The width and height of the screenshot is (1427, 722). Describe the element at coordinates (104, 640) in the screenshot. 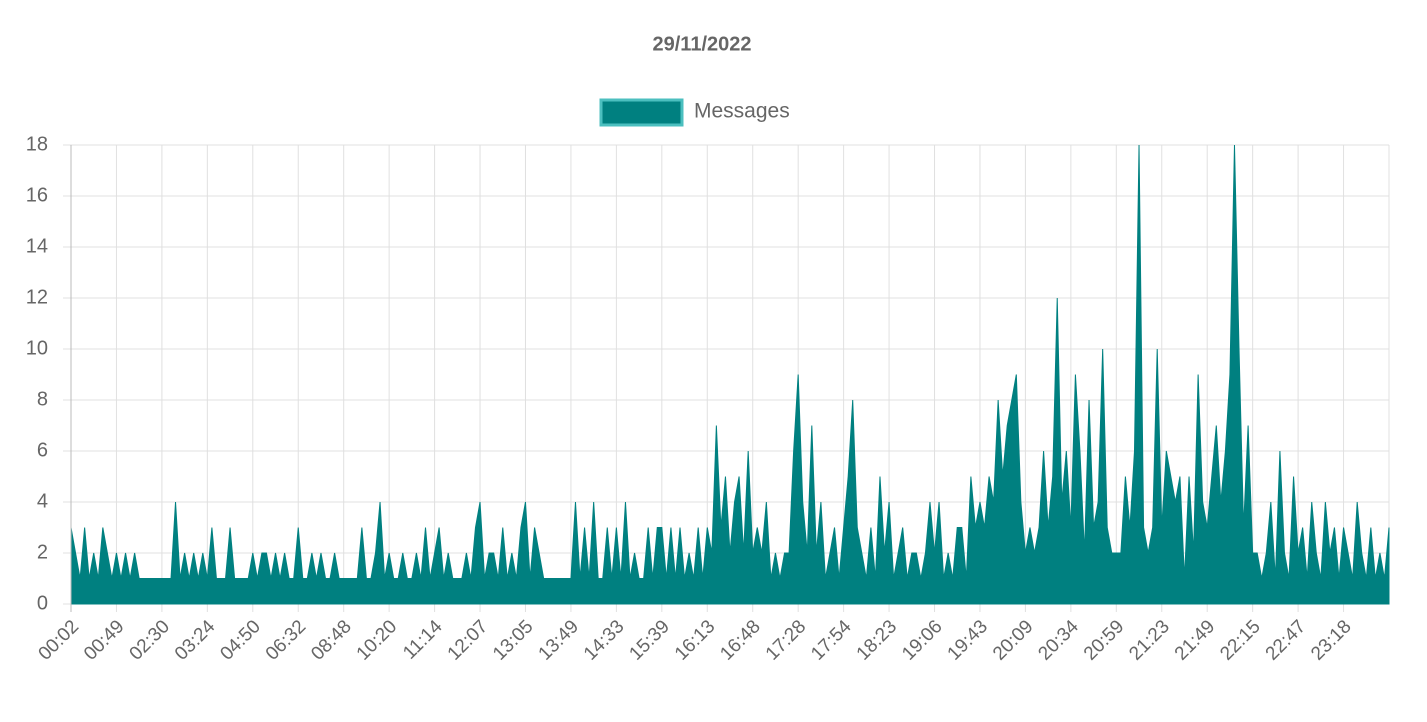

I see `x-tick-label: 00:49` at that location.